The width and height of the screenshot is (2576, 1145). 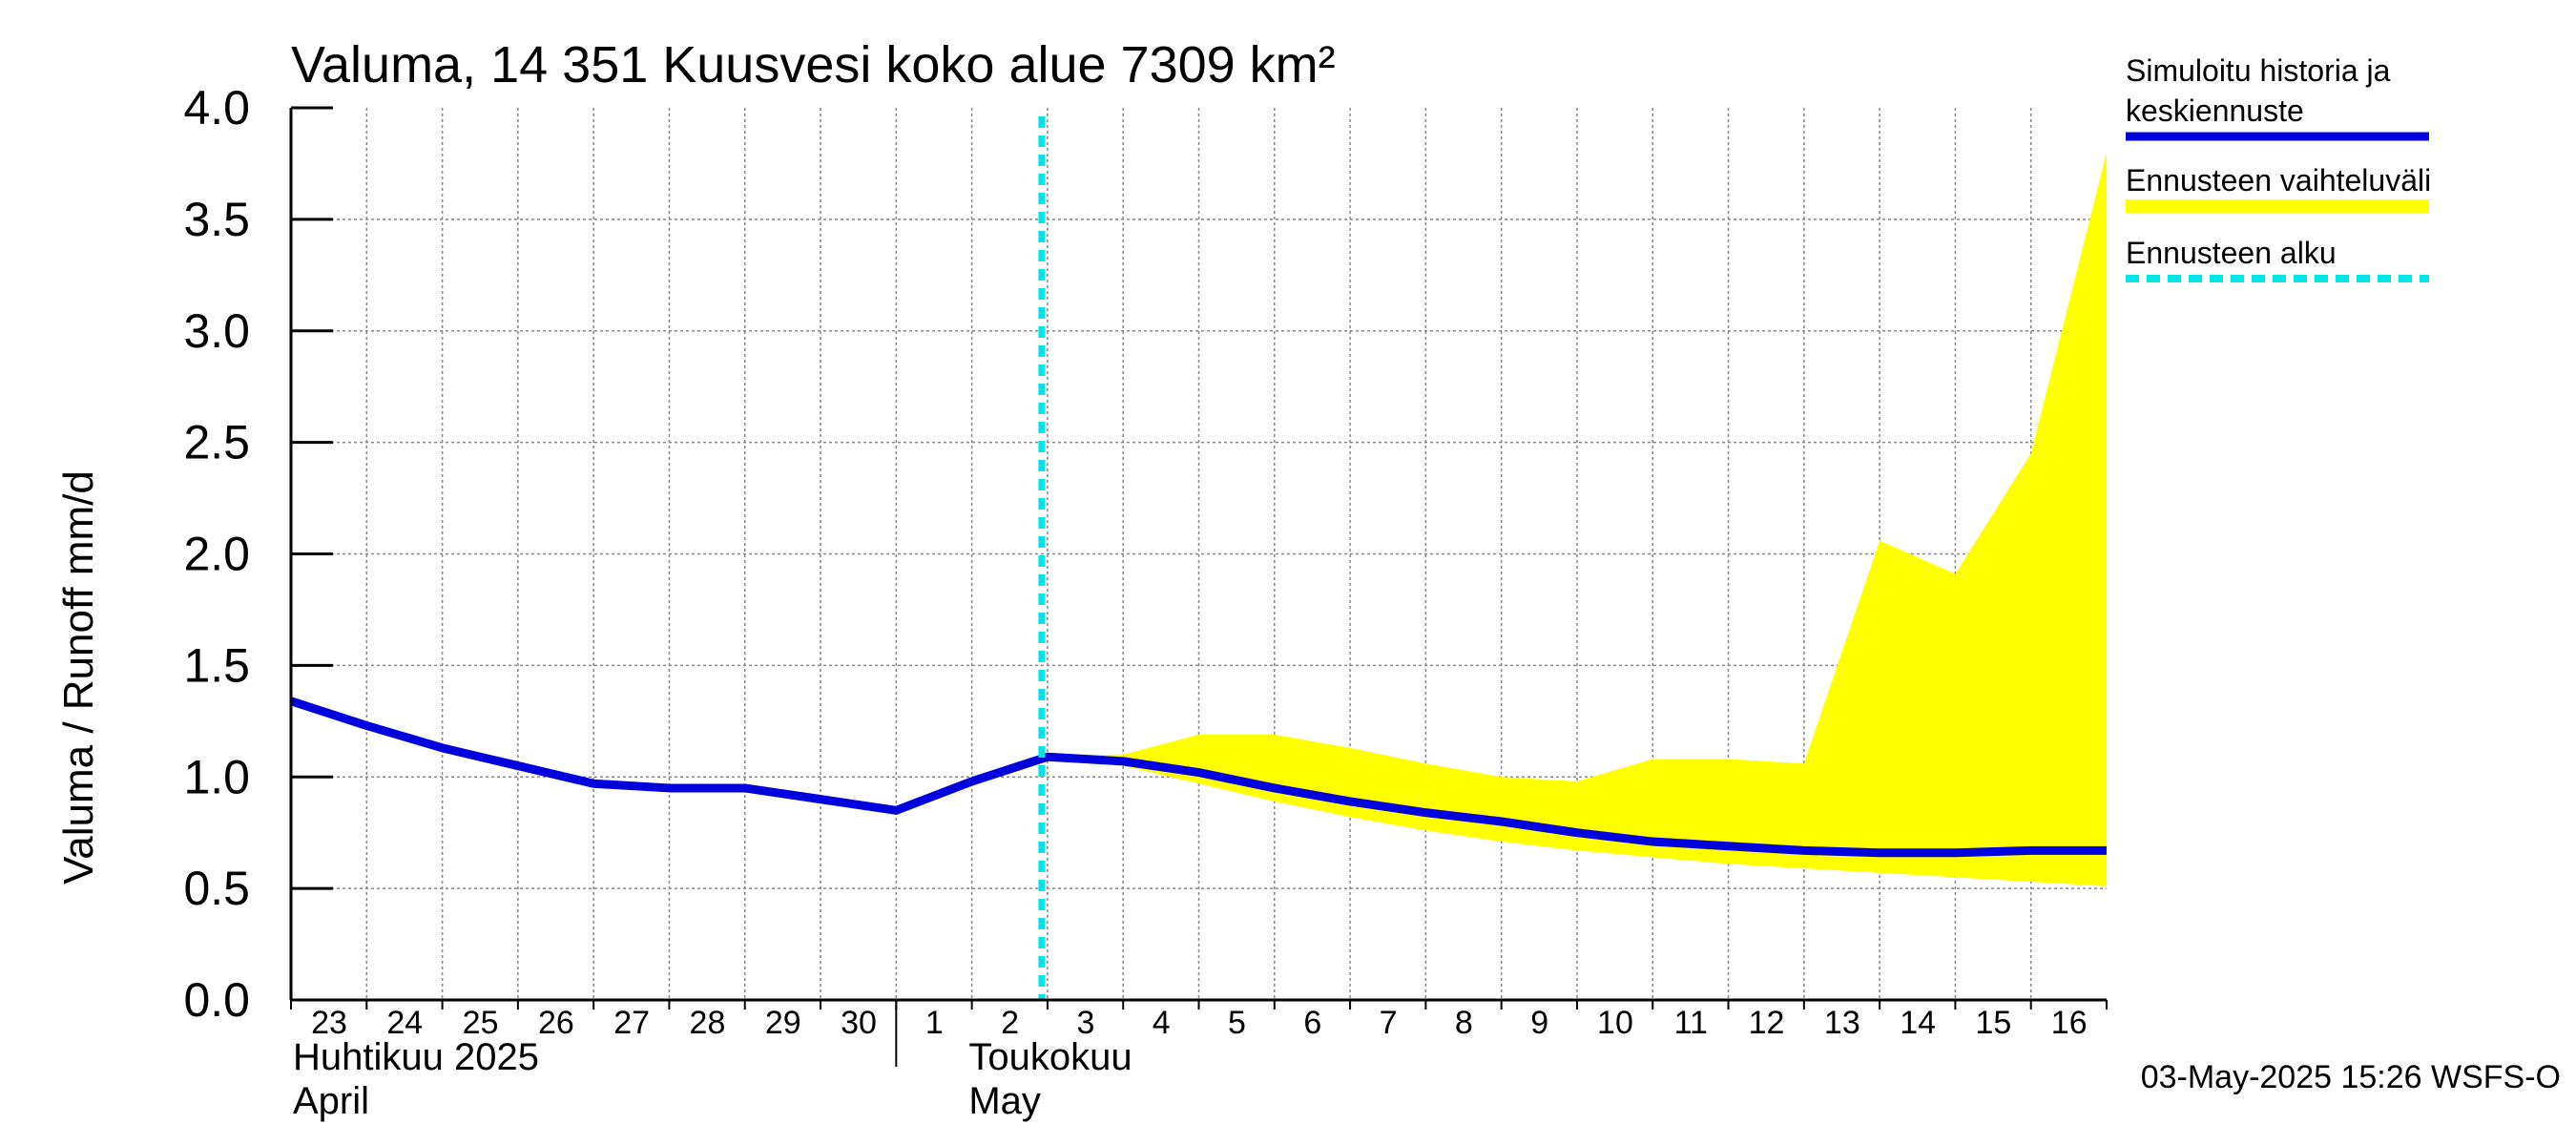 I want to click on x-tick-label: 4, so click(x=1162, y=1023).